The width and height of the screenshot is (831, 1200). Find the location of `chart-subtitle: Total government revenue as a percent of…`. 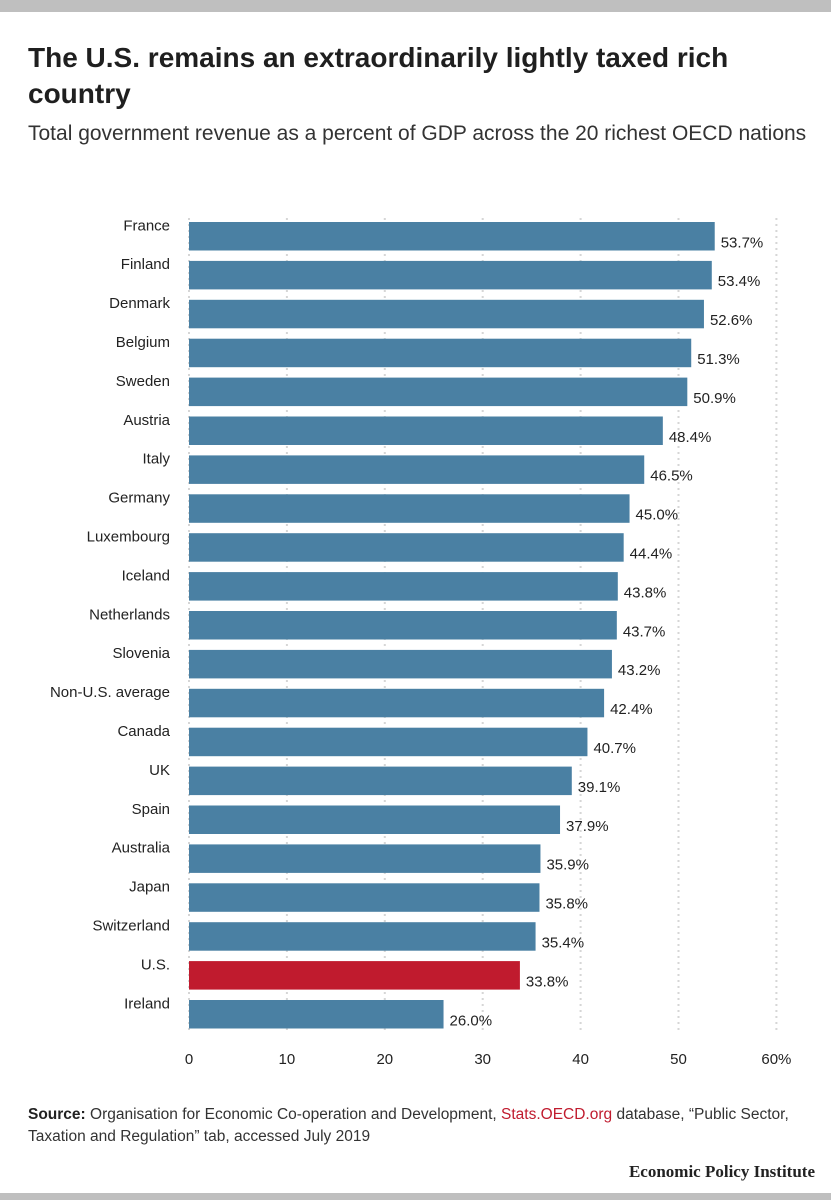

chart-subtitle: Total government revenue as a percent of… is located at coordinates (417, 133).